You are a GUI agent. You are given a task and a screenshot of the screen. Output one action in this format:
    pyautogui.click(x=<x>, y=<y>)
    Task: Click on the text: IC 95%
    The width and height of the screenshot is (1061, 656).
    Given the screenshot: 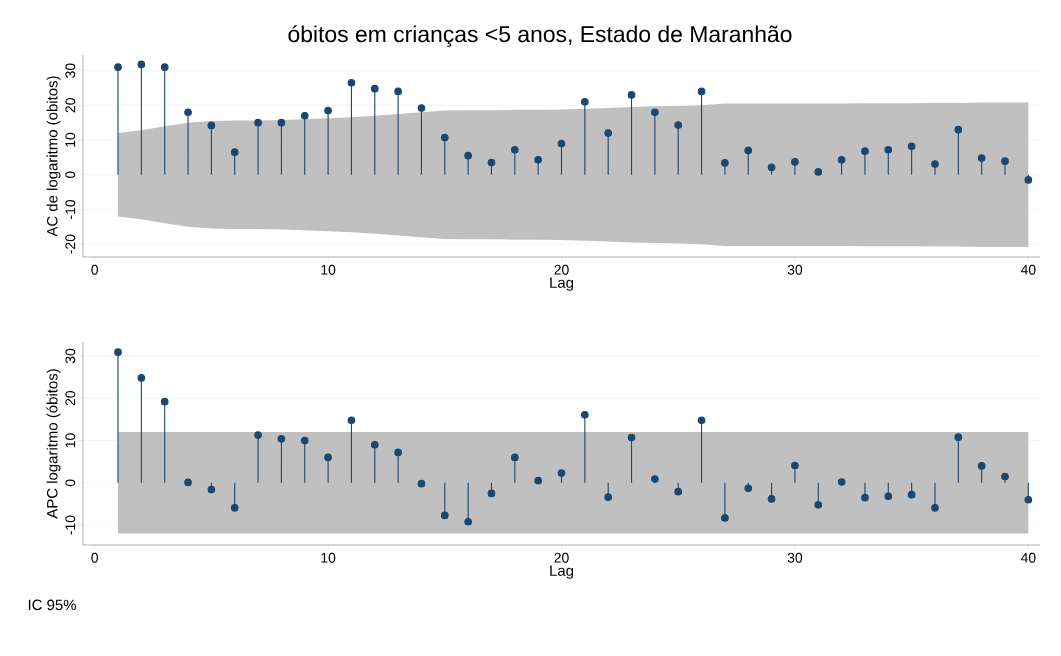 What is the action you would take?
    pyautogui.click(x=52, y=605)
    